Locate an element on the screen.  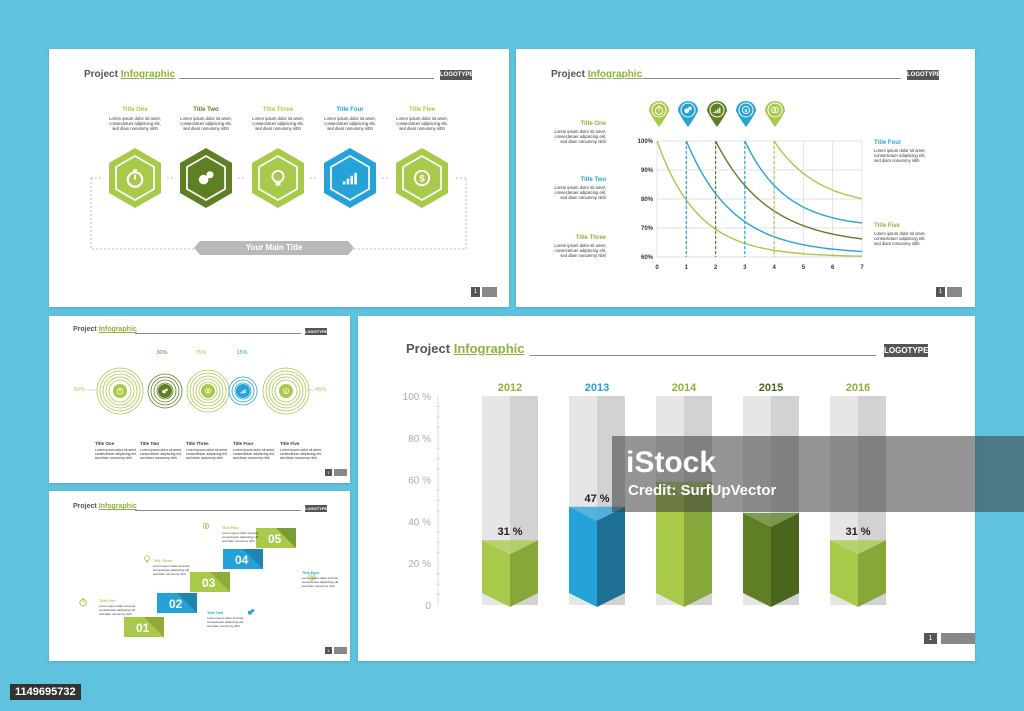
main-title: Your Main Title is located at coordinates (274, 247).